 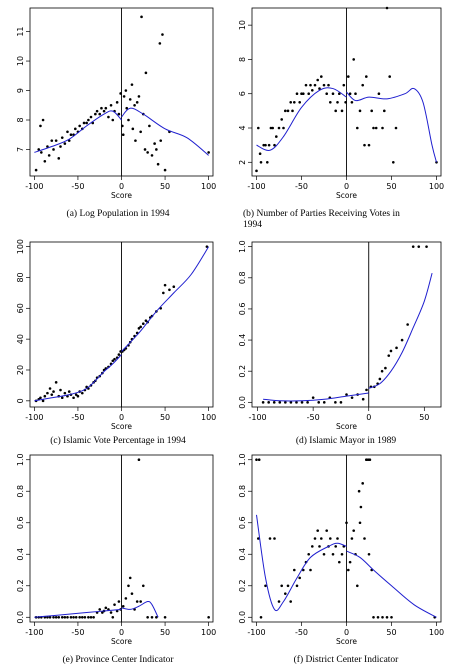 What do you see at coordinates (20, 400) in the screenshot?
I see `y-tick-label: 0` at bounding box center [20, 400].